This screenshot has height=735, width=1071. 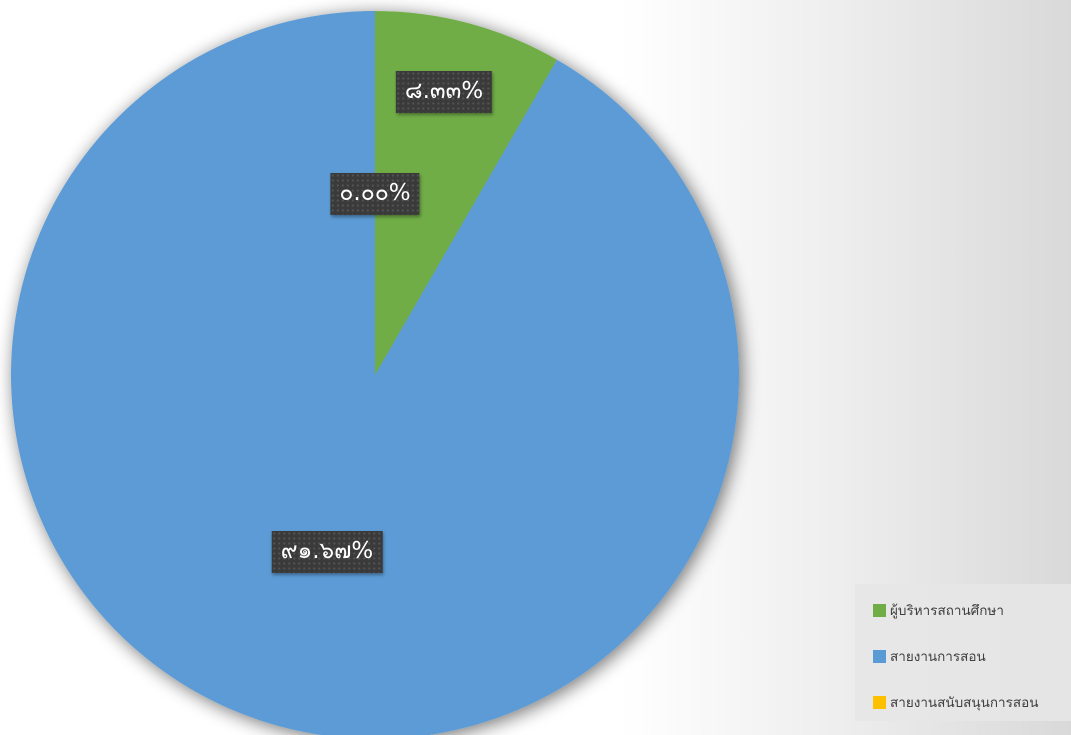 What do you see at coordinates (947, 611) in the screenshot?
I see `legend-label: ผู้บริหารสถานศึกษา` at bounding box center [947, 611].